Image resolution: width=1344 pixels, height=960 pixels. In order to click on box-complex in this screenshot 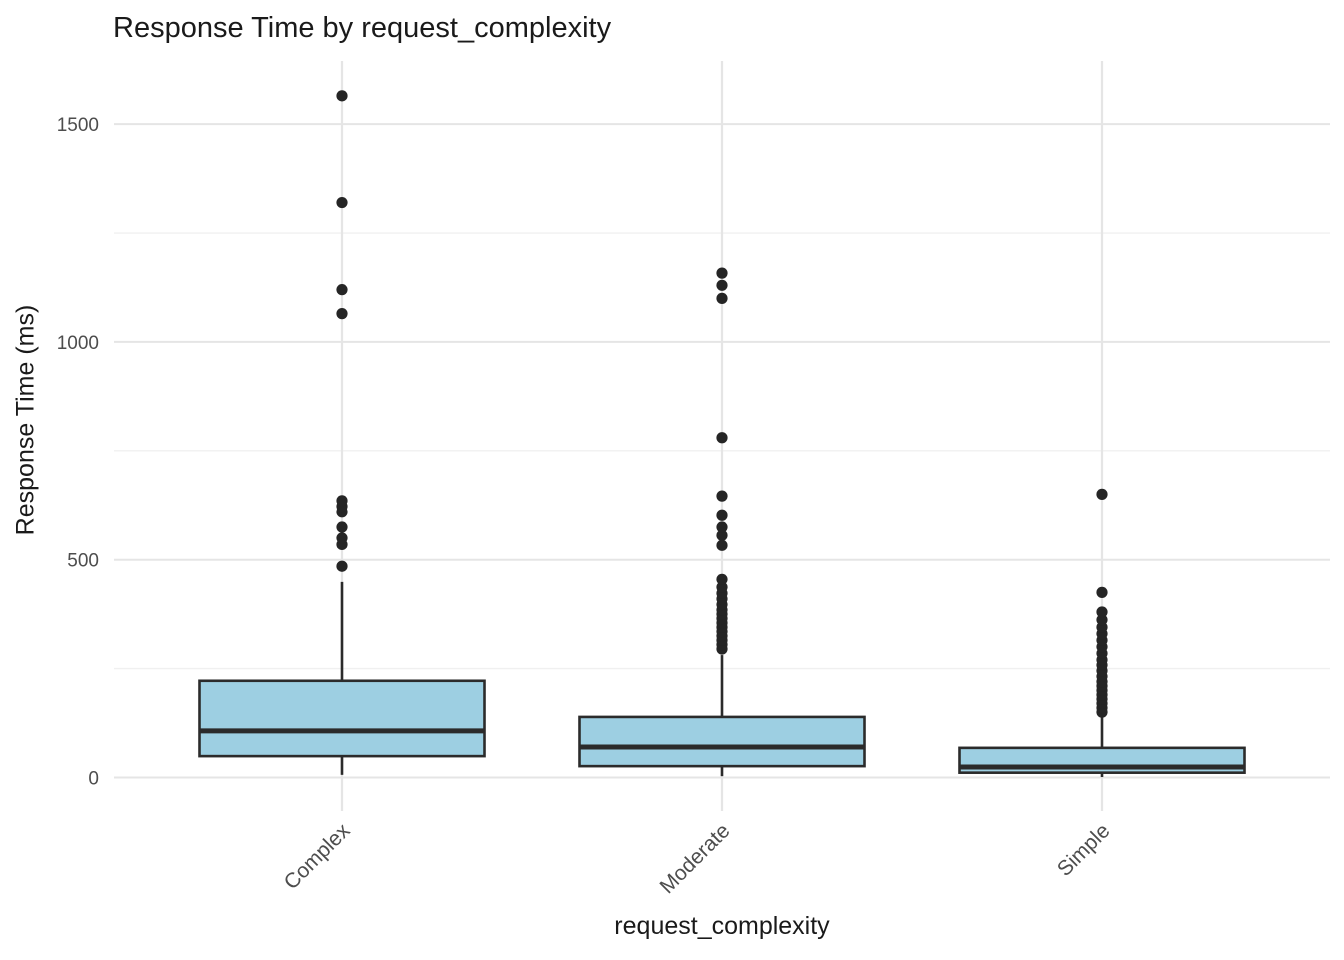, I will do `click(342, 718)`.